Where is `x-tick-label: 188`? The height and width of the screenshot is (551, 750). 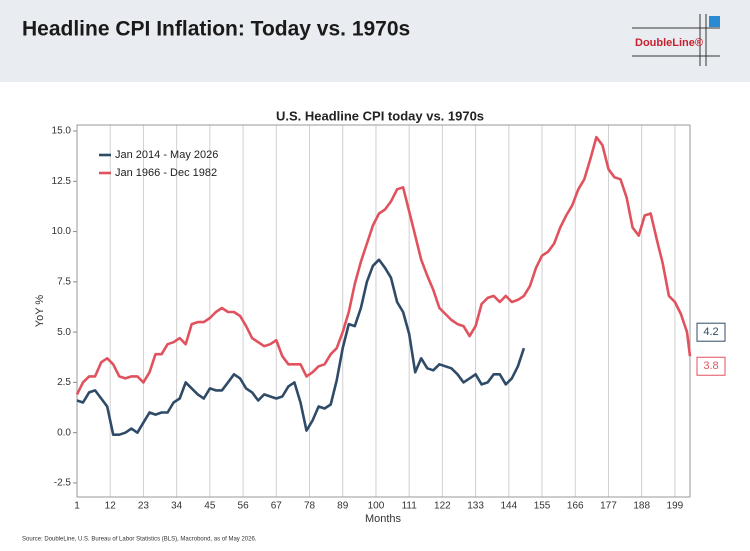
x-tick-label: 188 is located at coordinates (641, 506).